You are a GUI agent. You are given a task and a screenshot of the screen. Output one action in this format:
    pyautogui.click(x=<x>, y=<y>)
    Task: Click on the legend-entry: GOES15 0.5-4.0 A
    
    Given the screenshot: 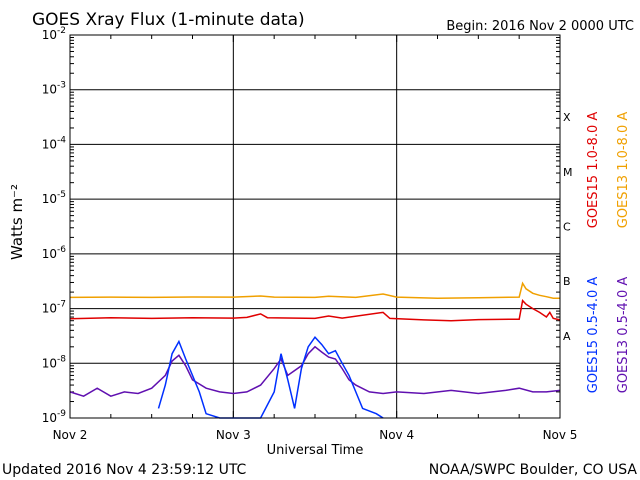 What is the action you would take?
    pyautogui.click(x=593, y=335)
    